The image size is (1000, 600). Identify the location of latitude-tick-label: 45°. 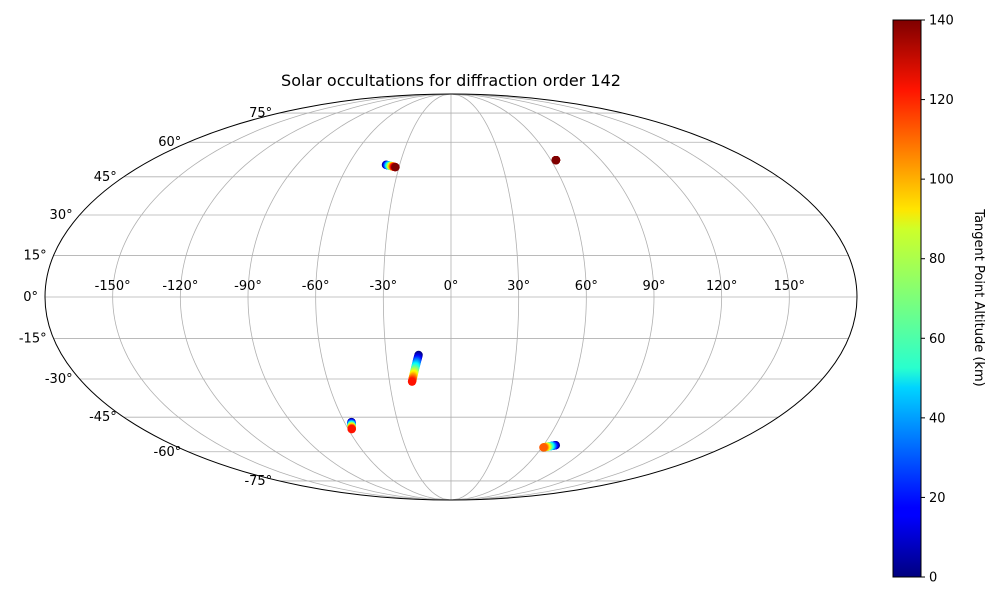
(105, 177).